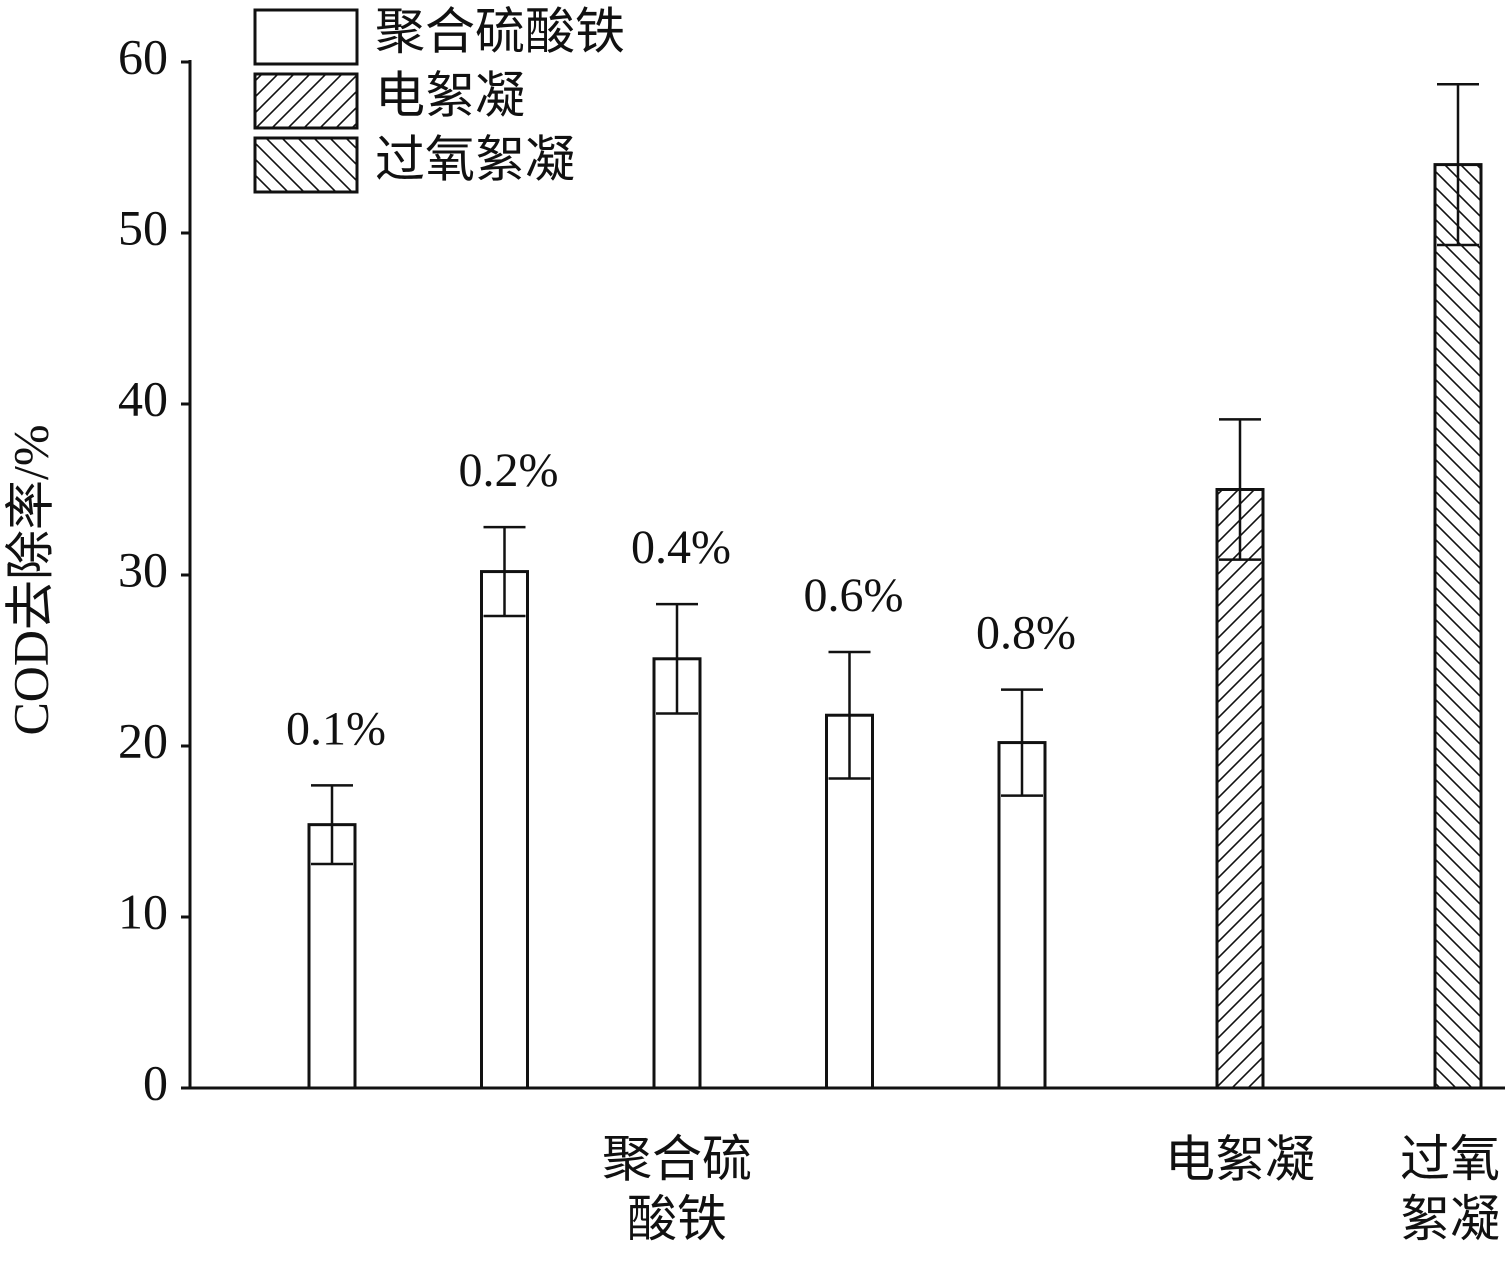  Describe the element at coordinates (336, 728) in the screenshot. I see `category-label: 0.1%` at that location.